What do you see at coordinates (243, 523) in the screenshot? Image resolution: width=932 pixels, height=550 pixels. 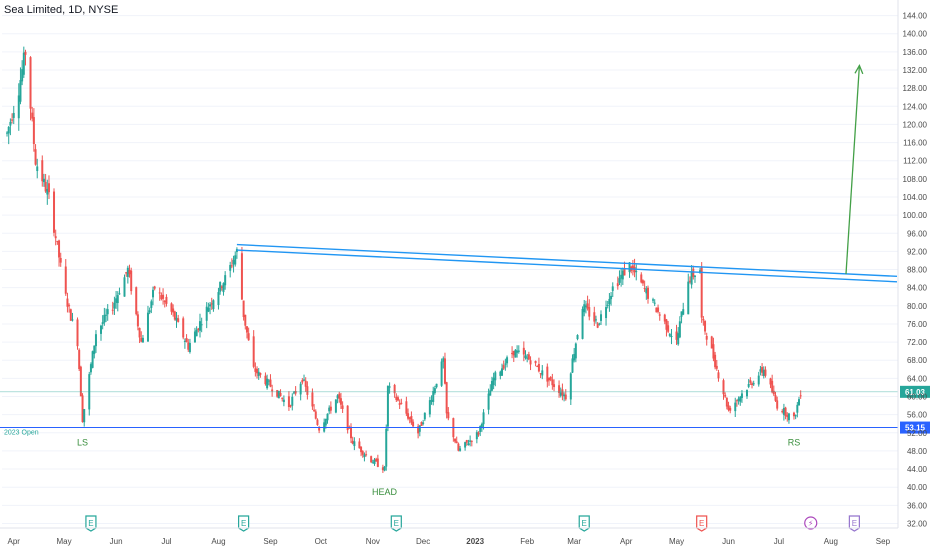 I see `earnings-marker-label: E` at bounding box center [243, 523].